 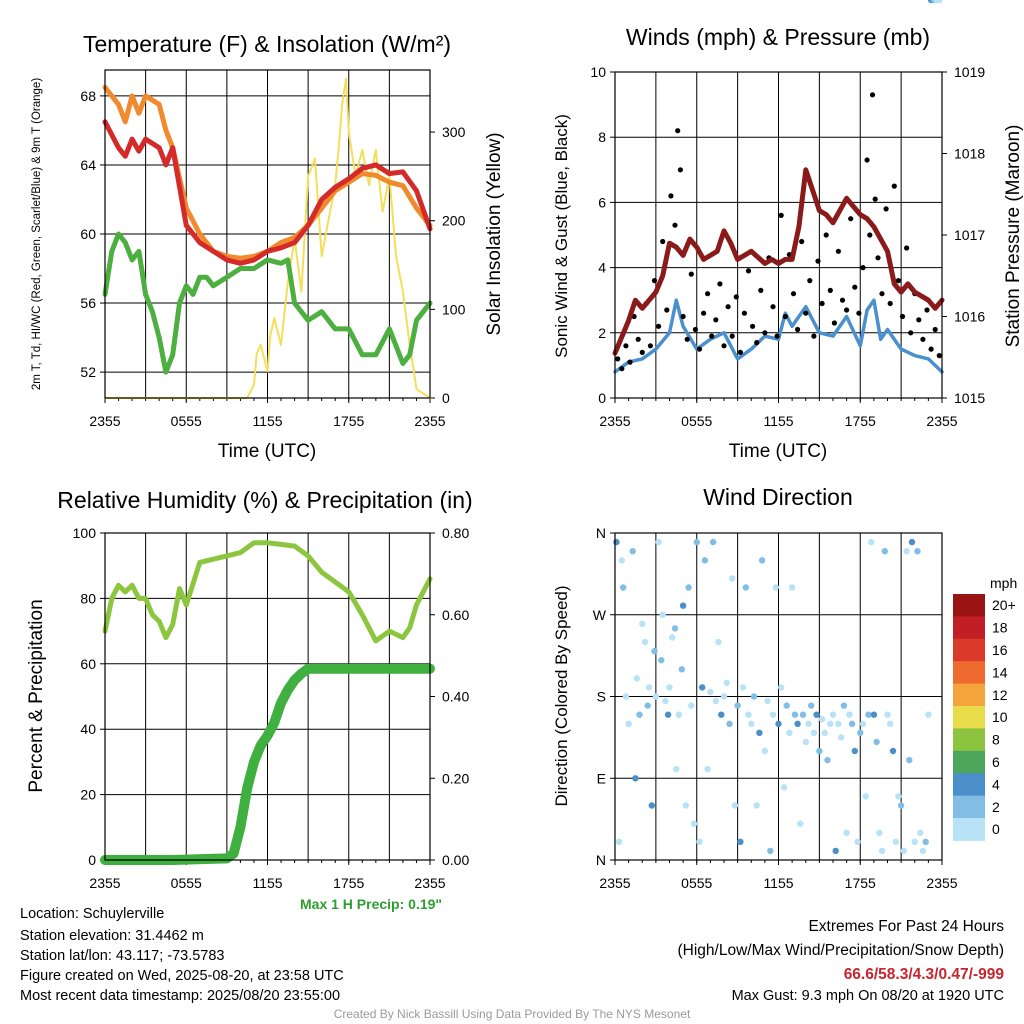 What do you see at coordinates (455, 778) in the screenshot?
I see `chart-3-y2-tick-label: 0.20` at bounding box center [455, 778].